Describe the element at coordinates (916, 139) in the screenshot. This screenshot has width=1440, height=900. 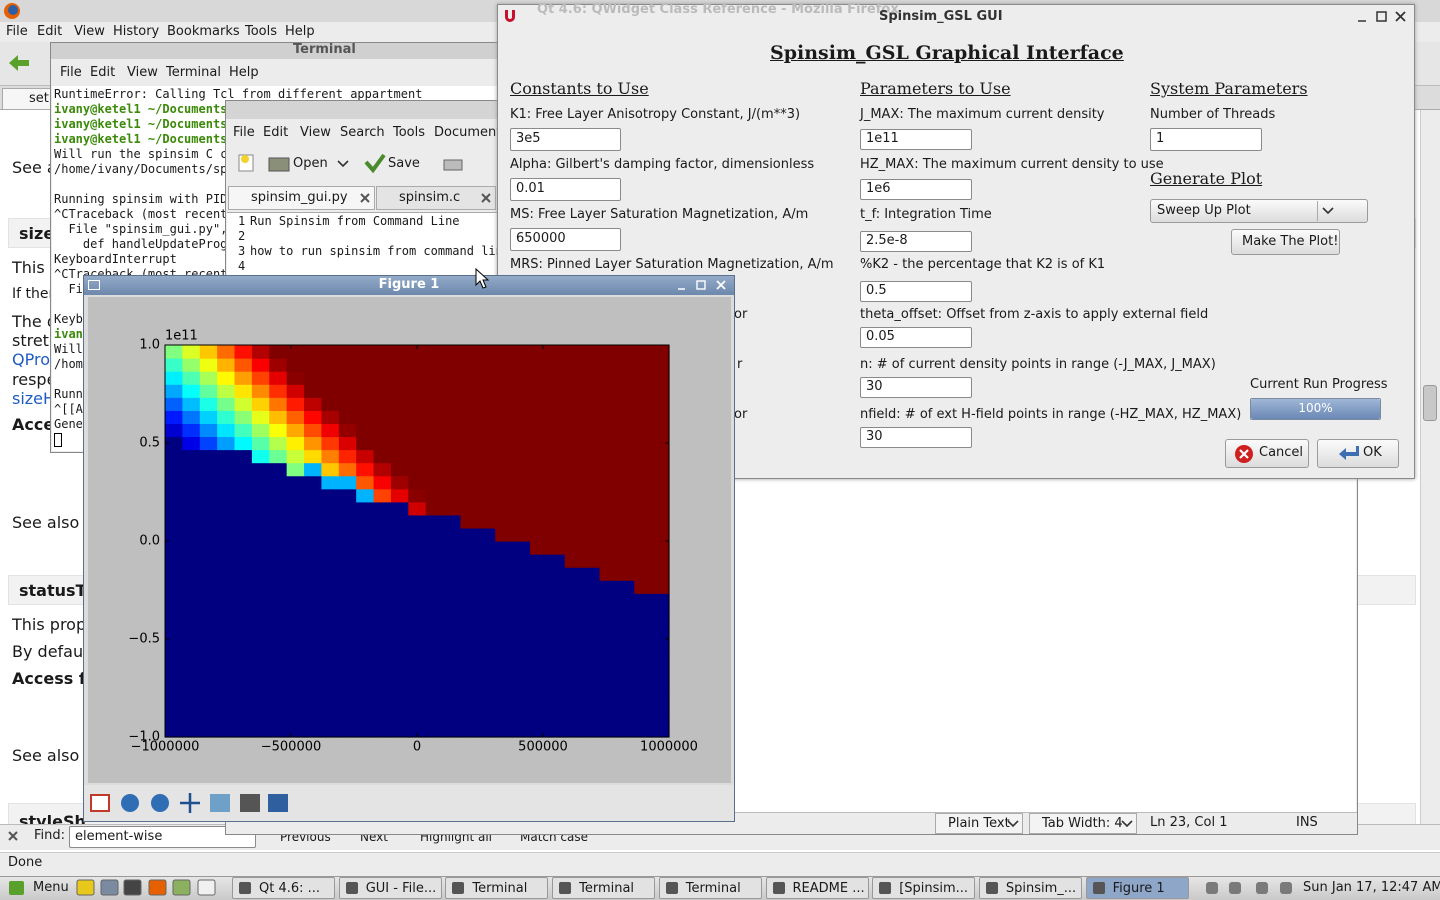
I see `text-input: 1e11` at that location.